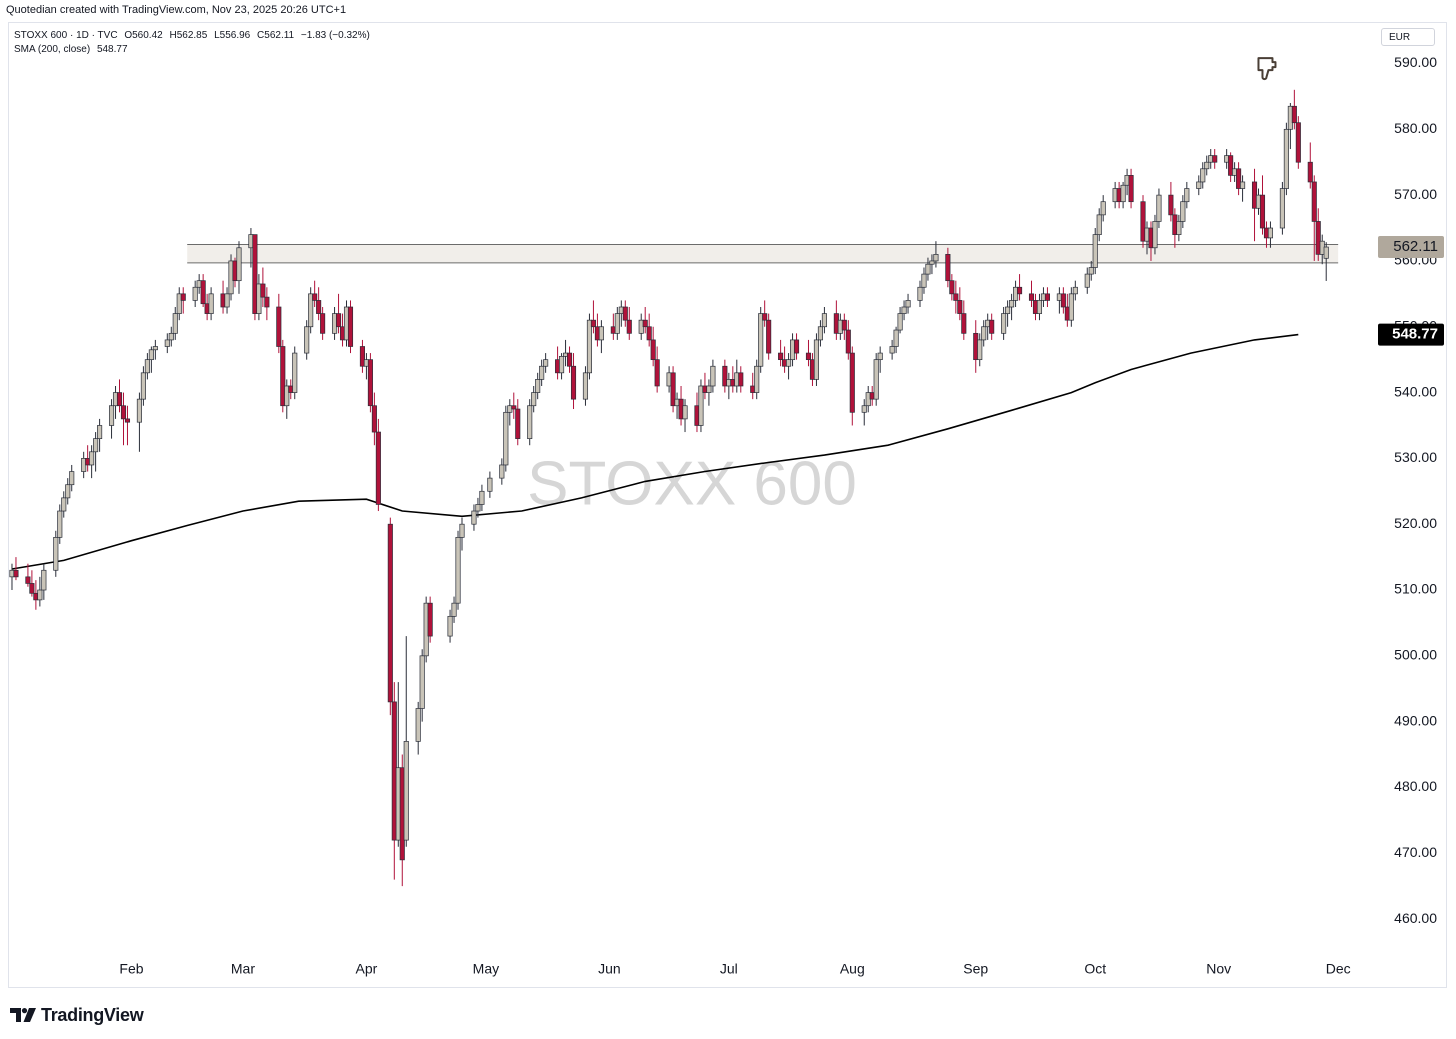 This screenshot has height=1039, width=1456. Describe the element at coordinates (1415, 589) in the screenshot. I see `y-tick-label: 510.00` at that location.